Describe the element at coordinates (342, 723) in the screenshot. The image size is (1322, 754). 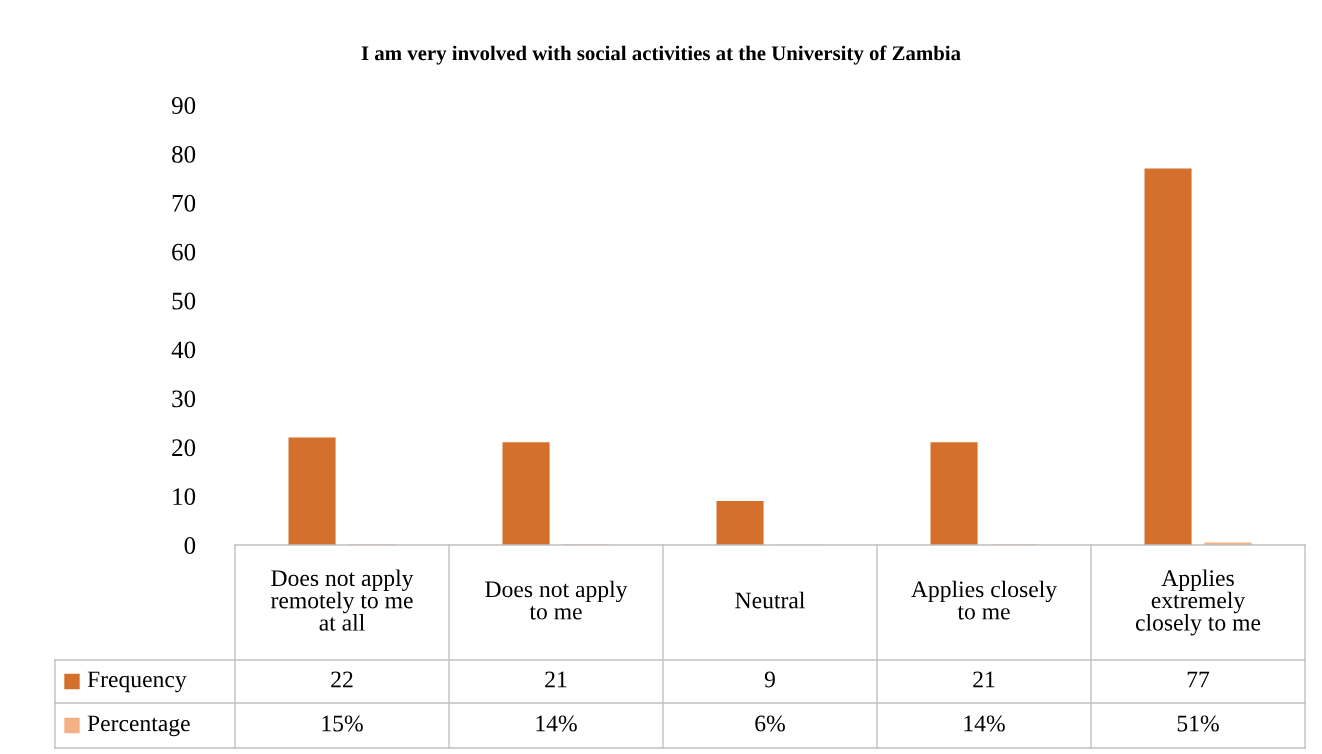
I see `data-label: 15%` at that location.